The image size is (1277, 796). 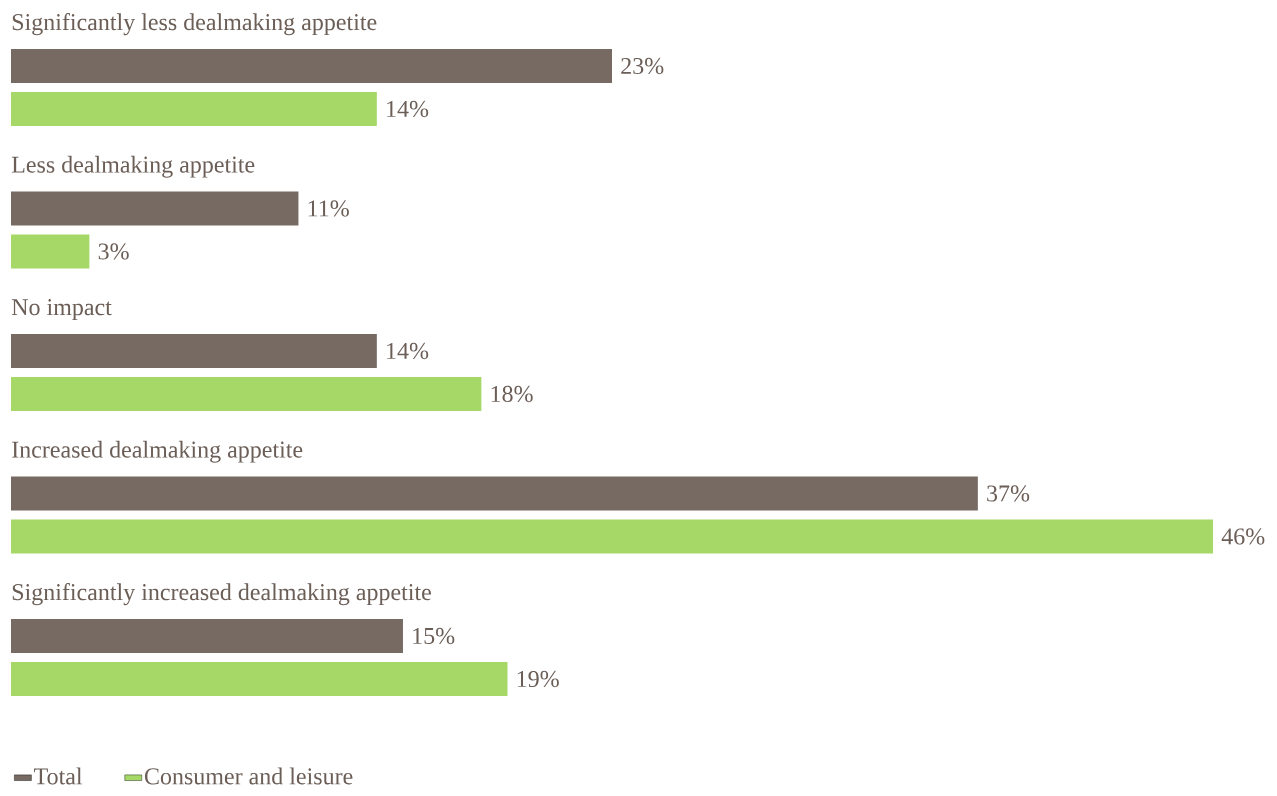 I want to click on y-tick-label: Significantly increased dealmaking appetite, so click(x=221, y=594).